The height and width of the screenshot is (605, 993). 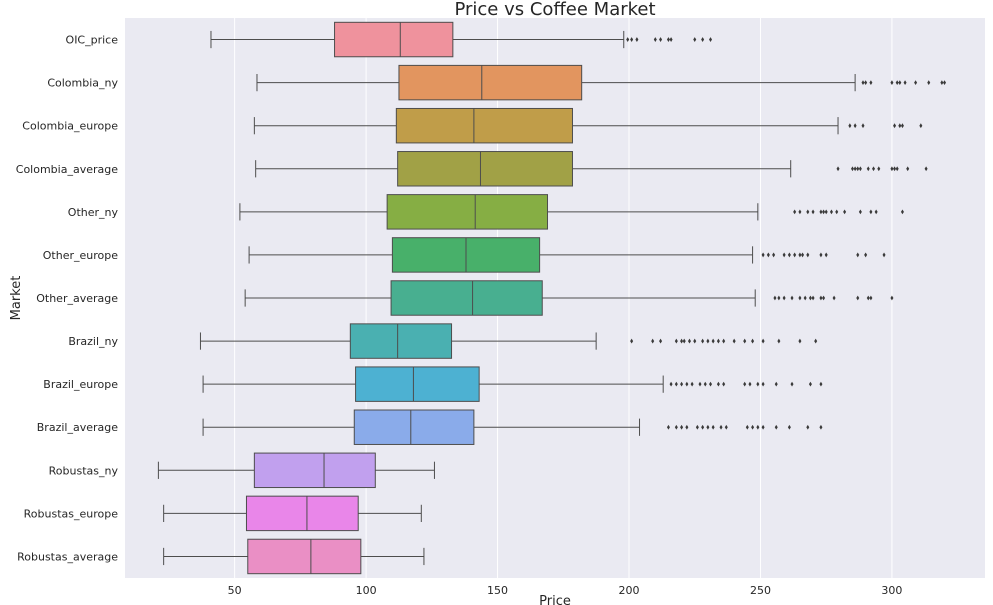 I want to click on box-Colombia_europe, so click(x=588, y=125).